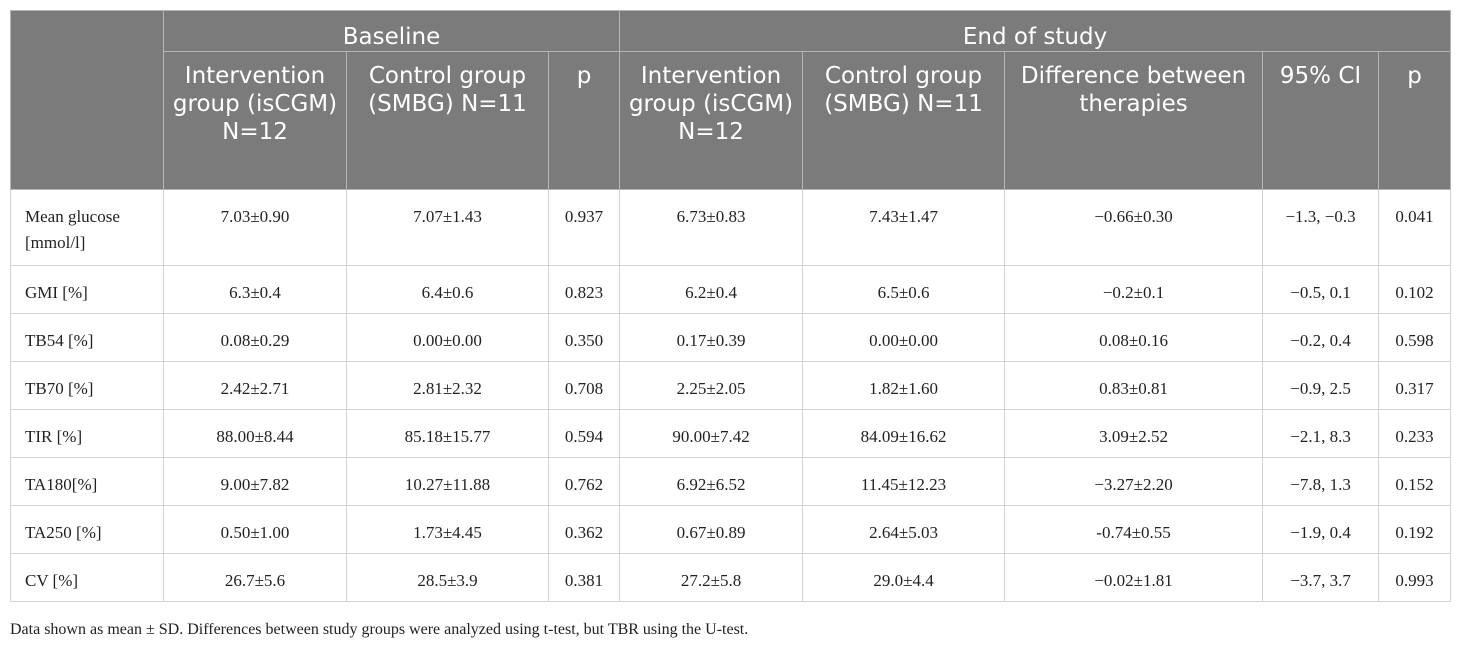 The image size is (1460, 649). Describe the element at coordinates (904, 433) in the screenshot. I see `cell-control-end: 84.09±16.62` at that location.